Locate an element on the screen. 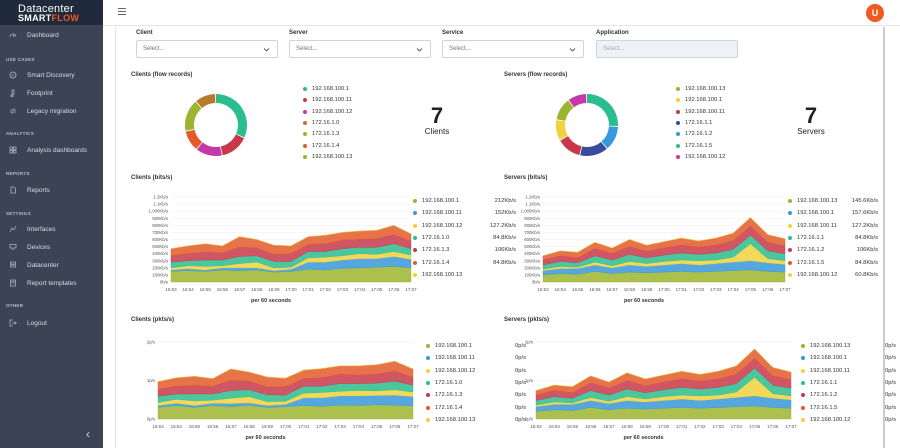 The width and height of the screenshot is (900, 448). sidebar-item-smart-discovery: Smart Discovery is located at coordinates (51, 75).